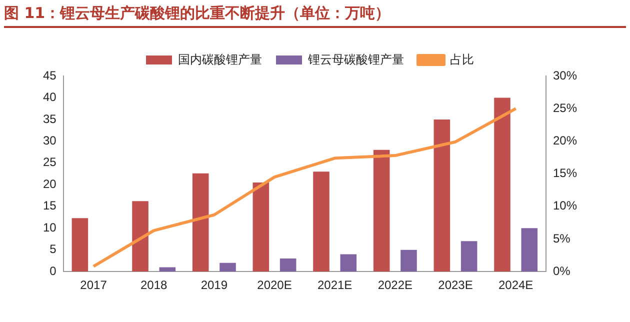  Describe the element at coordinates (49, 205) in the screenshot. I see `y-tick-label: 15` at that location.